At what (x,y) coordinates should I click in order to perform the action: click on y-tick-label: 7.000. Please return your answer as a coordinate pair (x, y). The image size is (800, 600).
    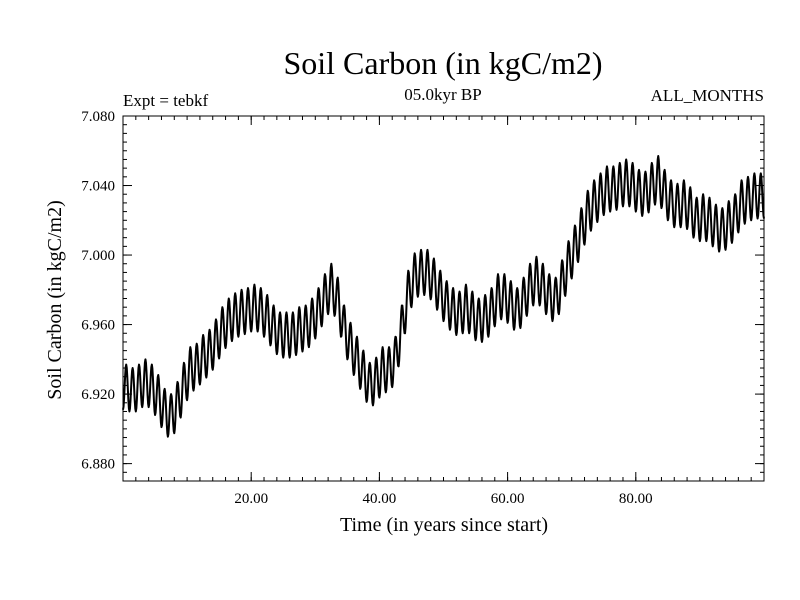
    Looking at the image, I should click on (98, 256).